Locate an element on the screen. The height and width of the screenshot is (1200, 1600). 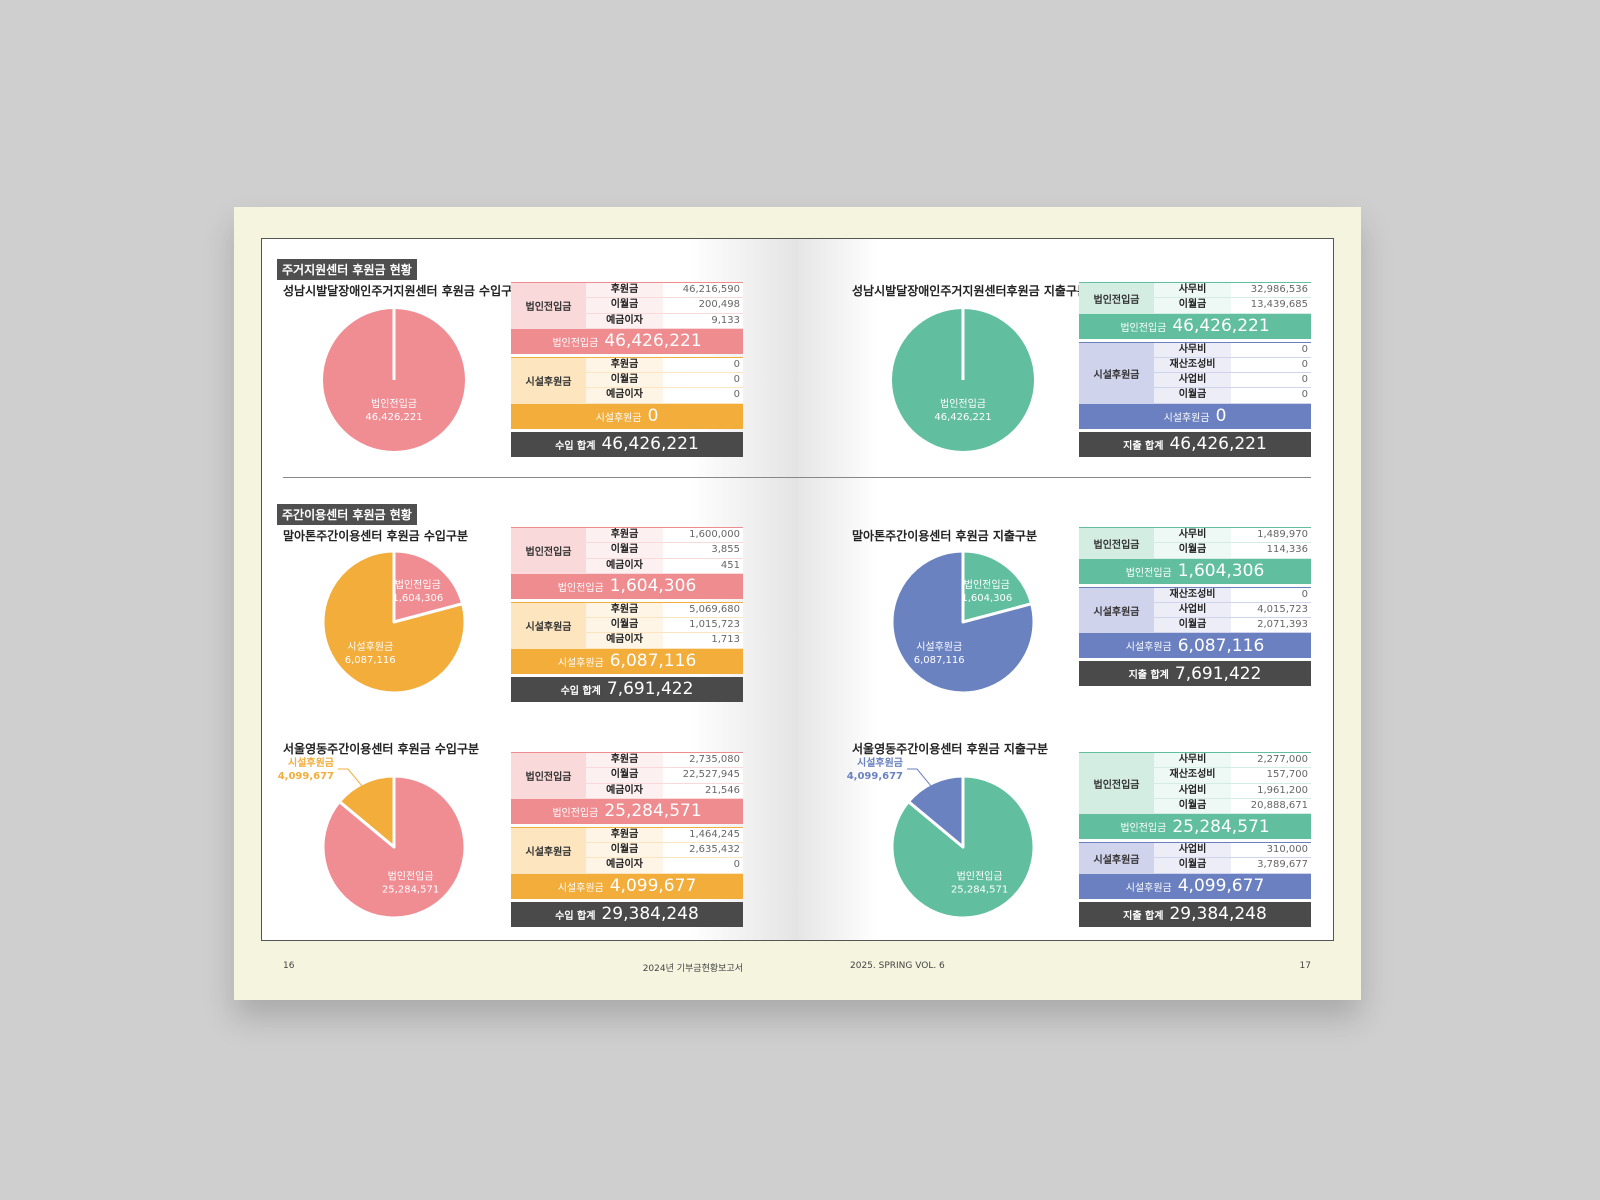
subtotal-bar: 법인전입금 1,604,306 is located at coordinates (1195, 571).